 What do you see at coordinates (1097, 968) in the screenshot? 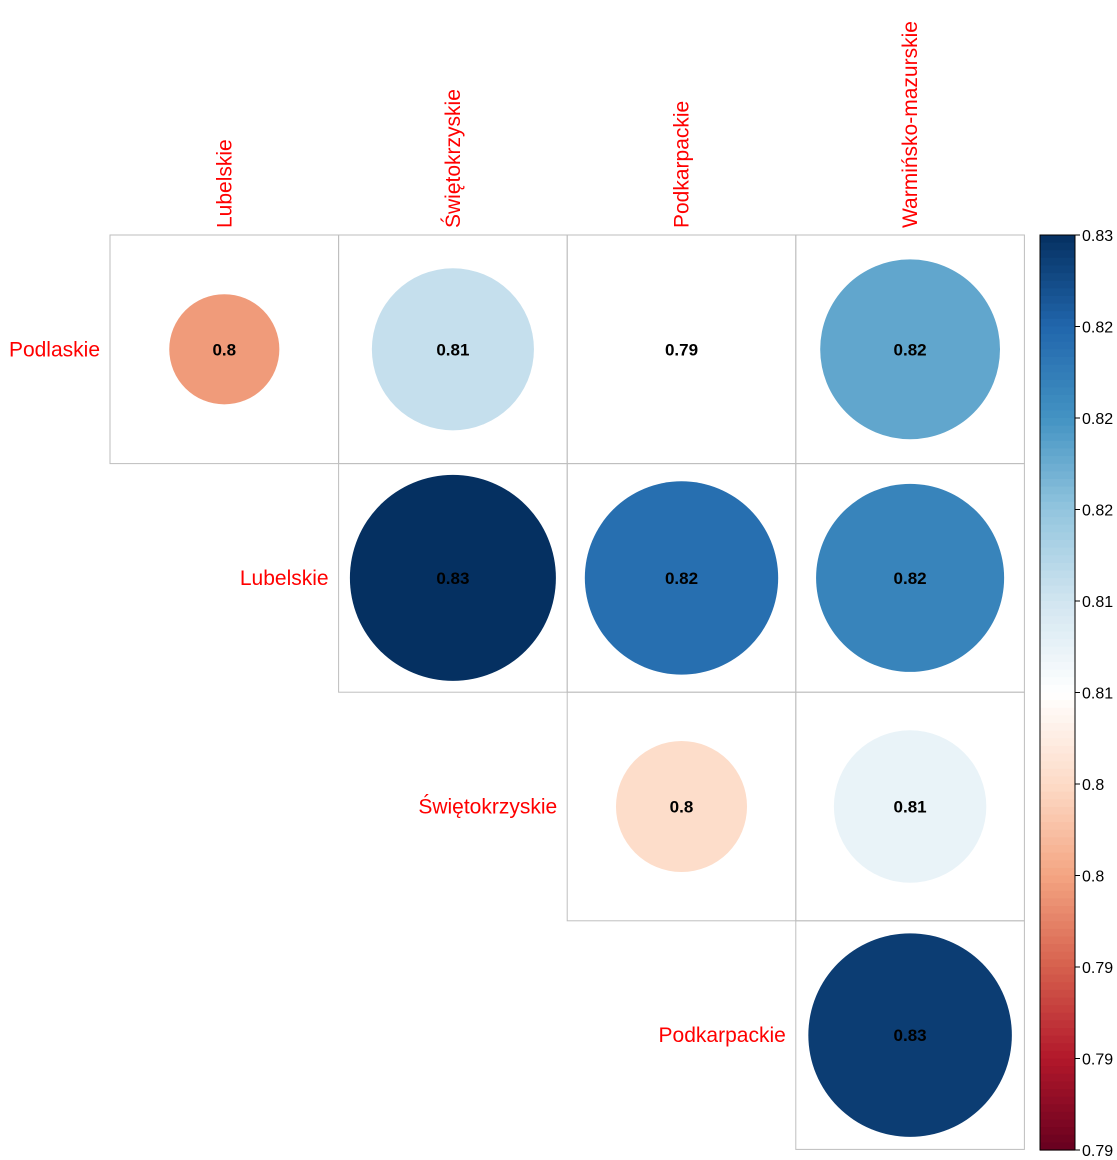
I see `colorbar-tick-label: 0.79` at bounding box center [1097, 968].